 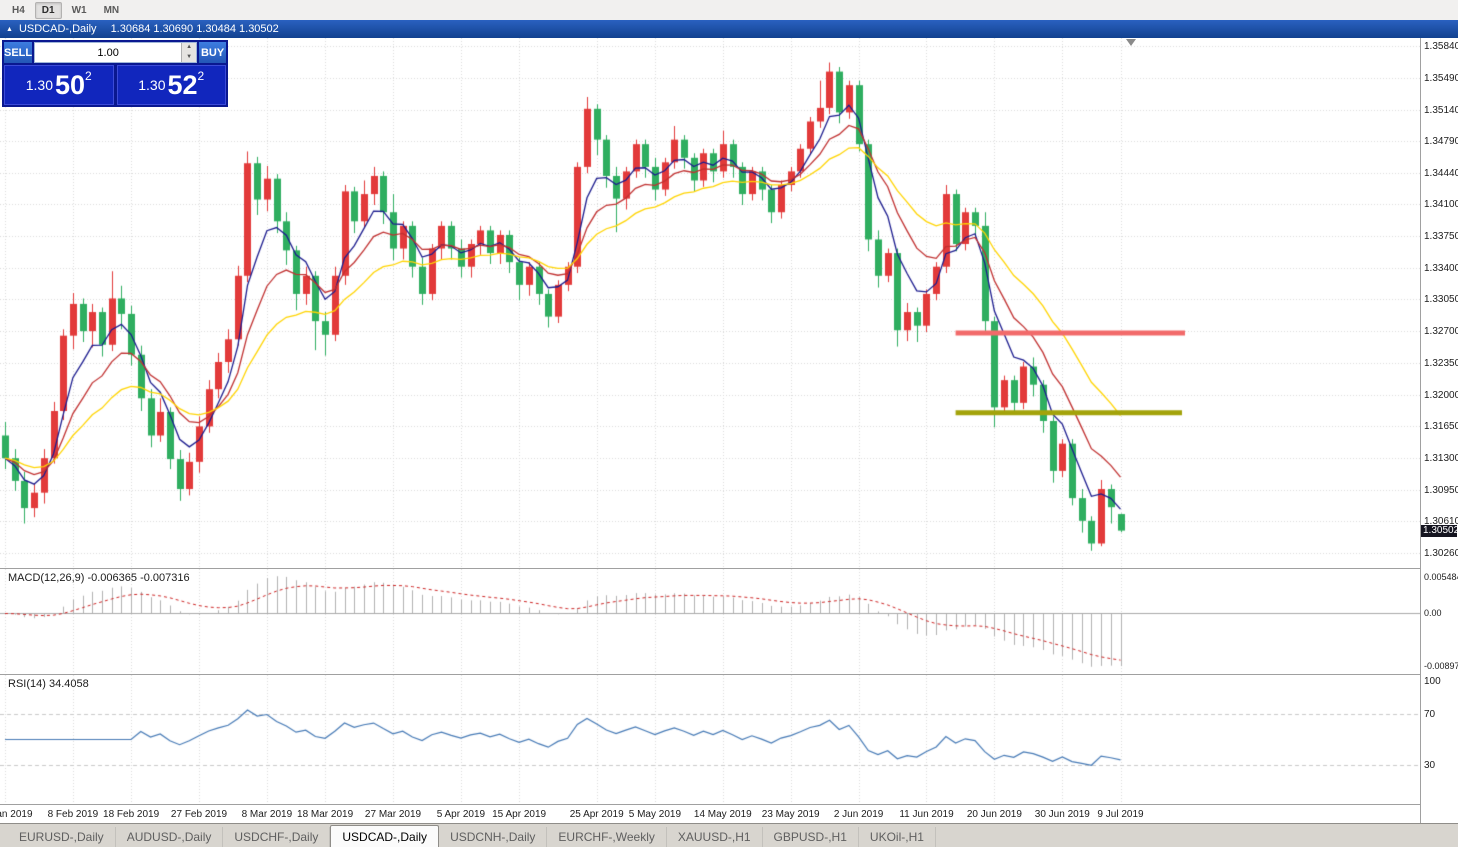 What do you see at coordinates (70, 84) in the screenshot?
I see `sell-price-big: 50` at bounding box center [70, 84].